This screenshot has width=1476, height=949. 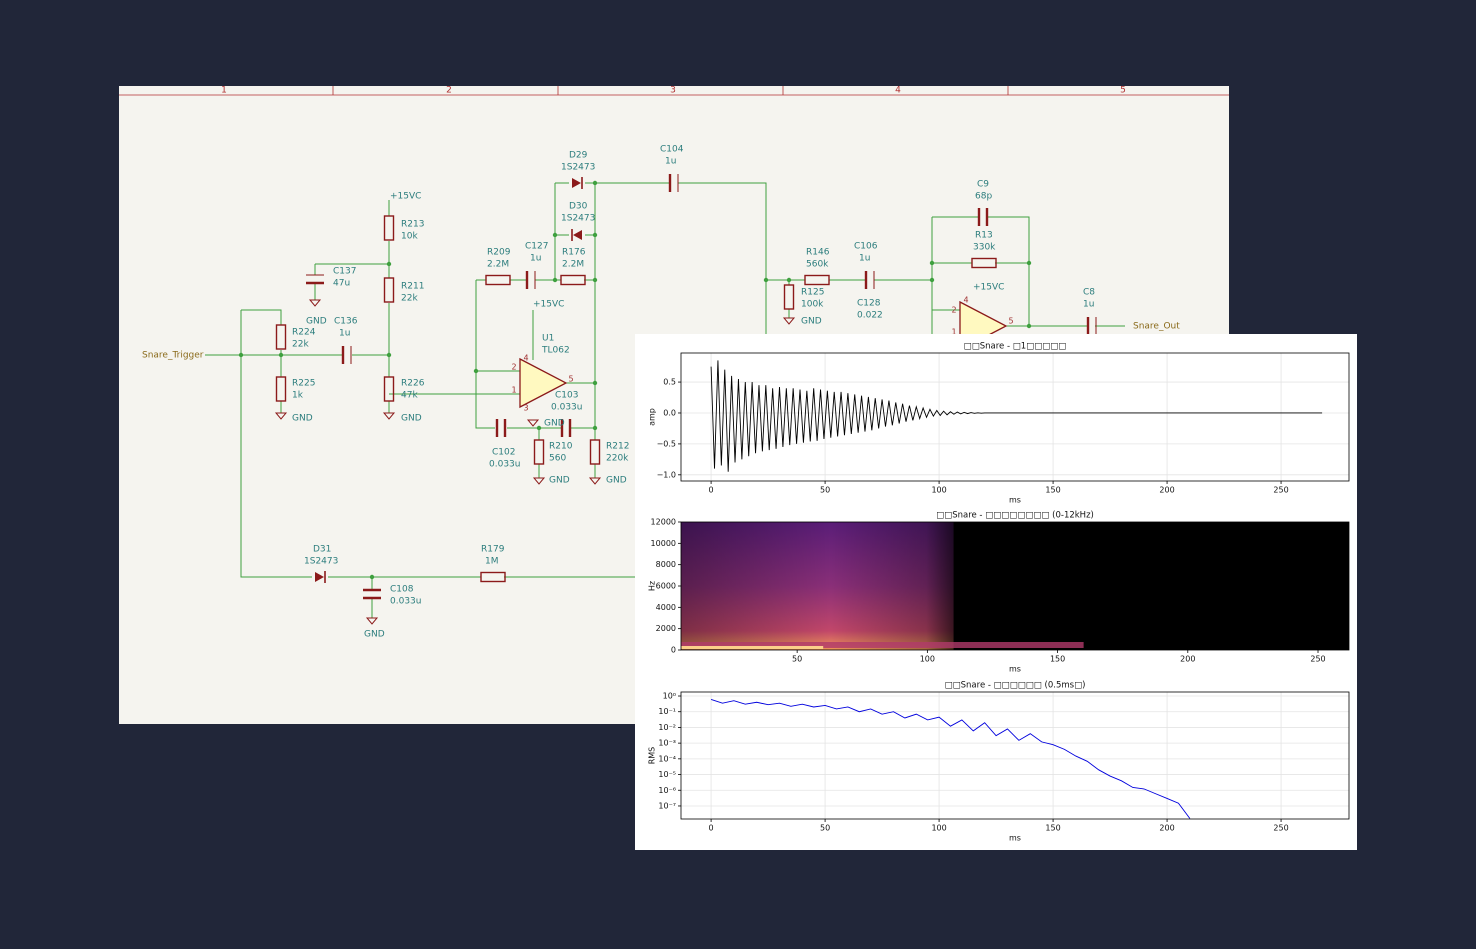 I want to click on component-ref: D29, so click(x=578, y=156).